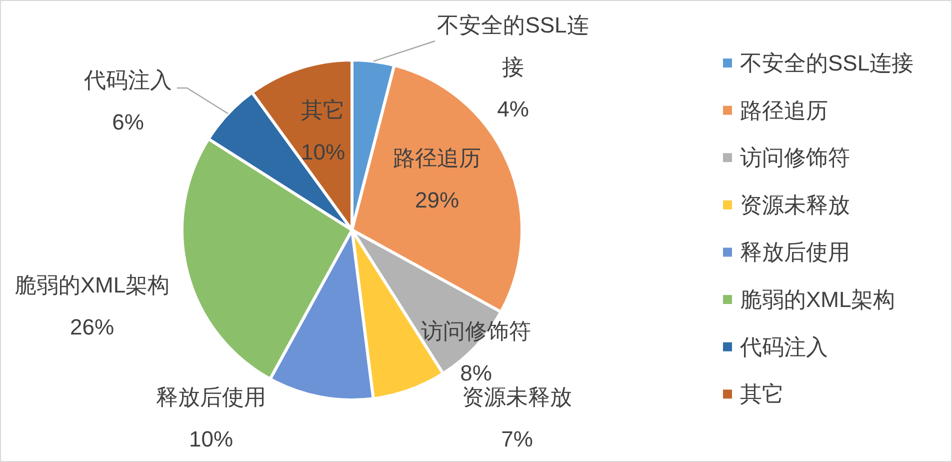 This screenshot has height=462, width=952. Describe the element at coordinates (211, 397) in the screenshot. I see `slice-label: 释放后使用` at that location.